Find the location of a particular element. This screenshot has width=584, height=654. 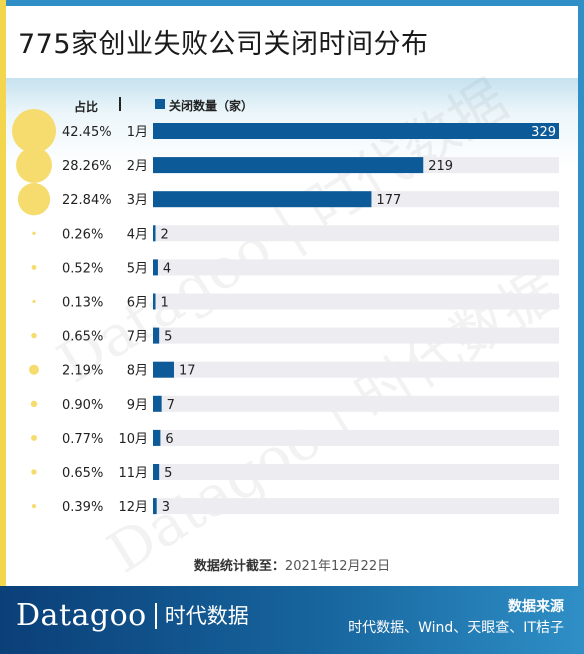

left-accent-bar is located at coordinates (3, 39).